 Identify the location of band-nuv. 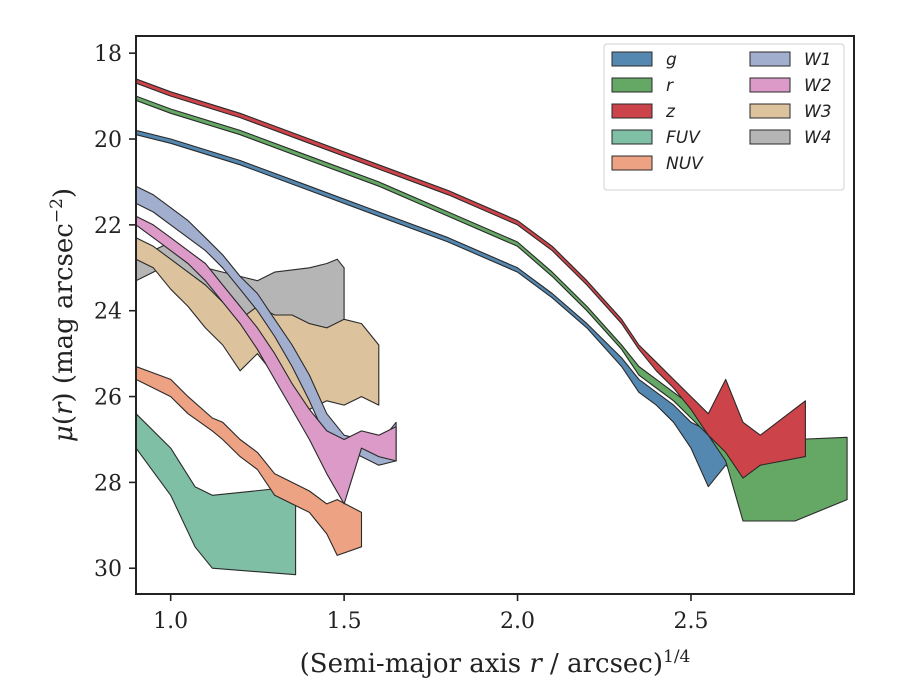
(249, 460).